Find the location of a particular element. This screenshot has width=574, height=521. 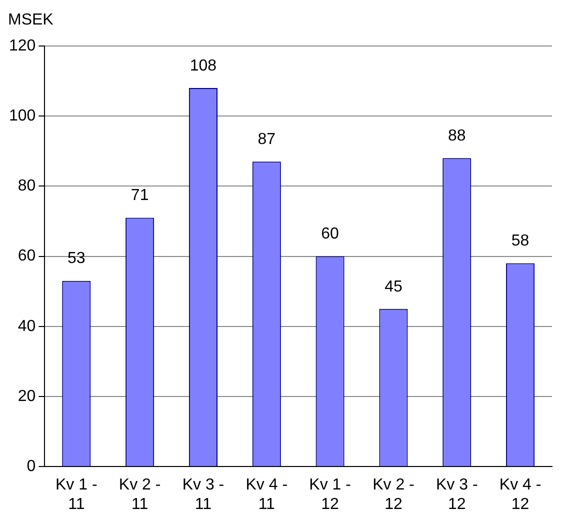

data-label: 53 is located at coordinates (77, 259).